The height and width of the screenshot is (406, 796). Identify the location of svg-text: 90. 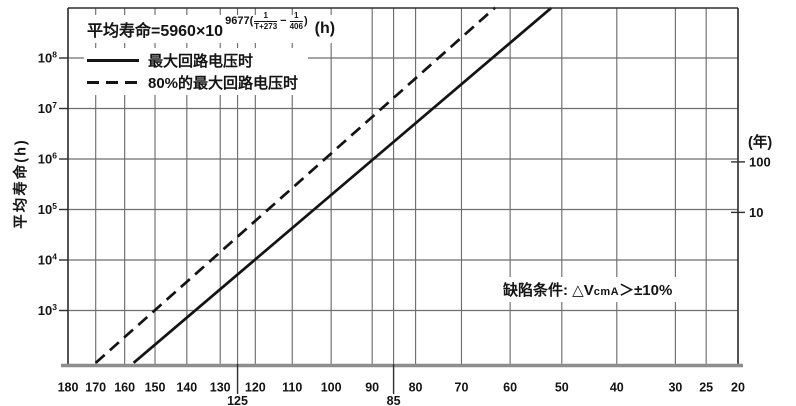
(372, 388).